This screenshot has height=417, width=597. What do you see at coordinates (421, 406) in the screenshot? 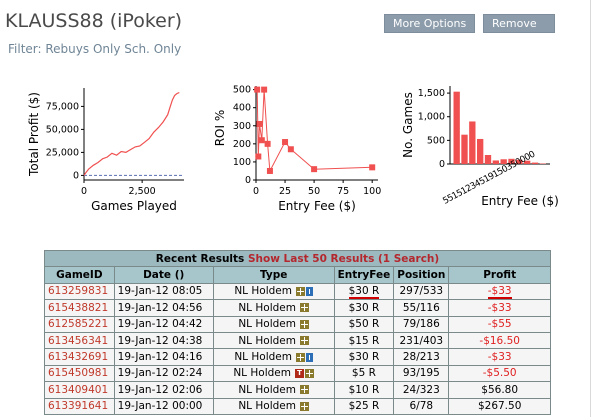
I see `position-cell: 6/78` at bounding box center [421, 406].